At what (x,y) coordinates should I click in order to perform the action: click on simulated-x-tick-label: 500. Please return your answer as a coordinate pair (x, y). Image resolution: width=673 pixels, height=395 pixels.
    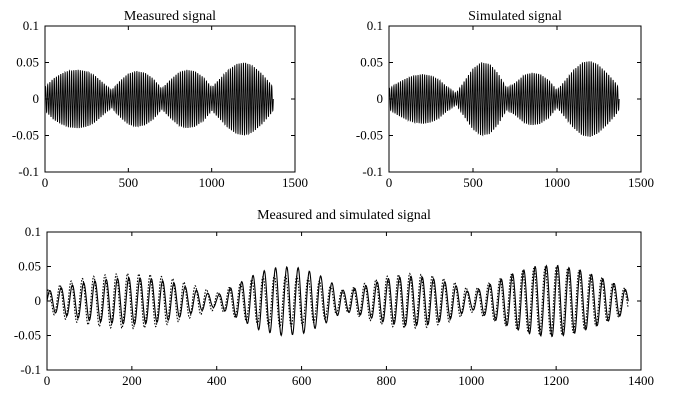
    Looking at the image, I should click on (473, 182).